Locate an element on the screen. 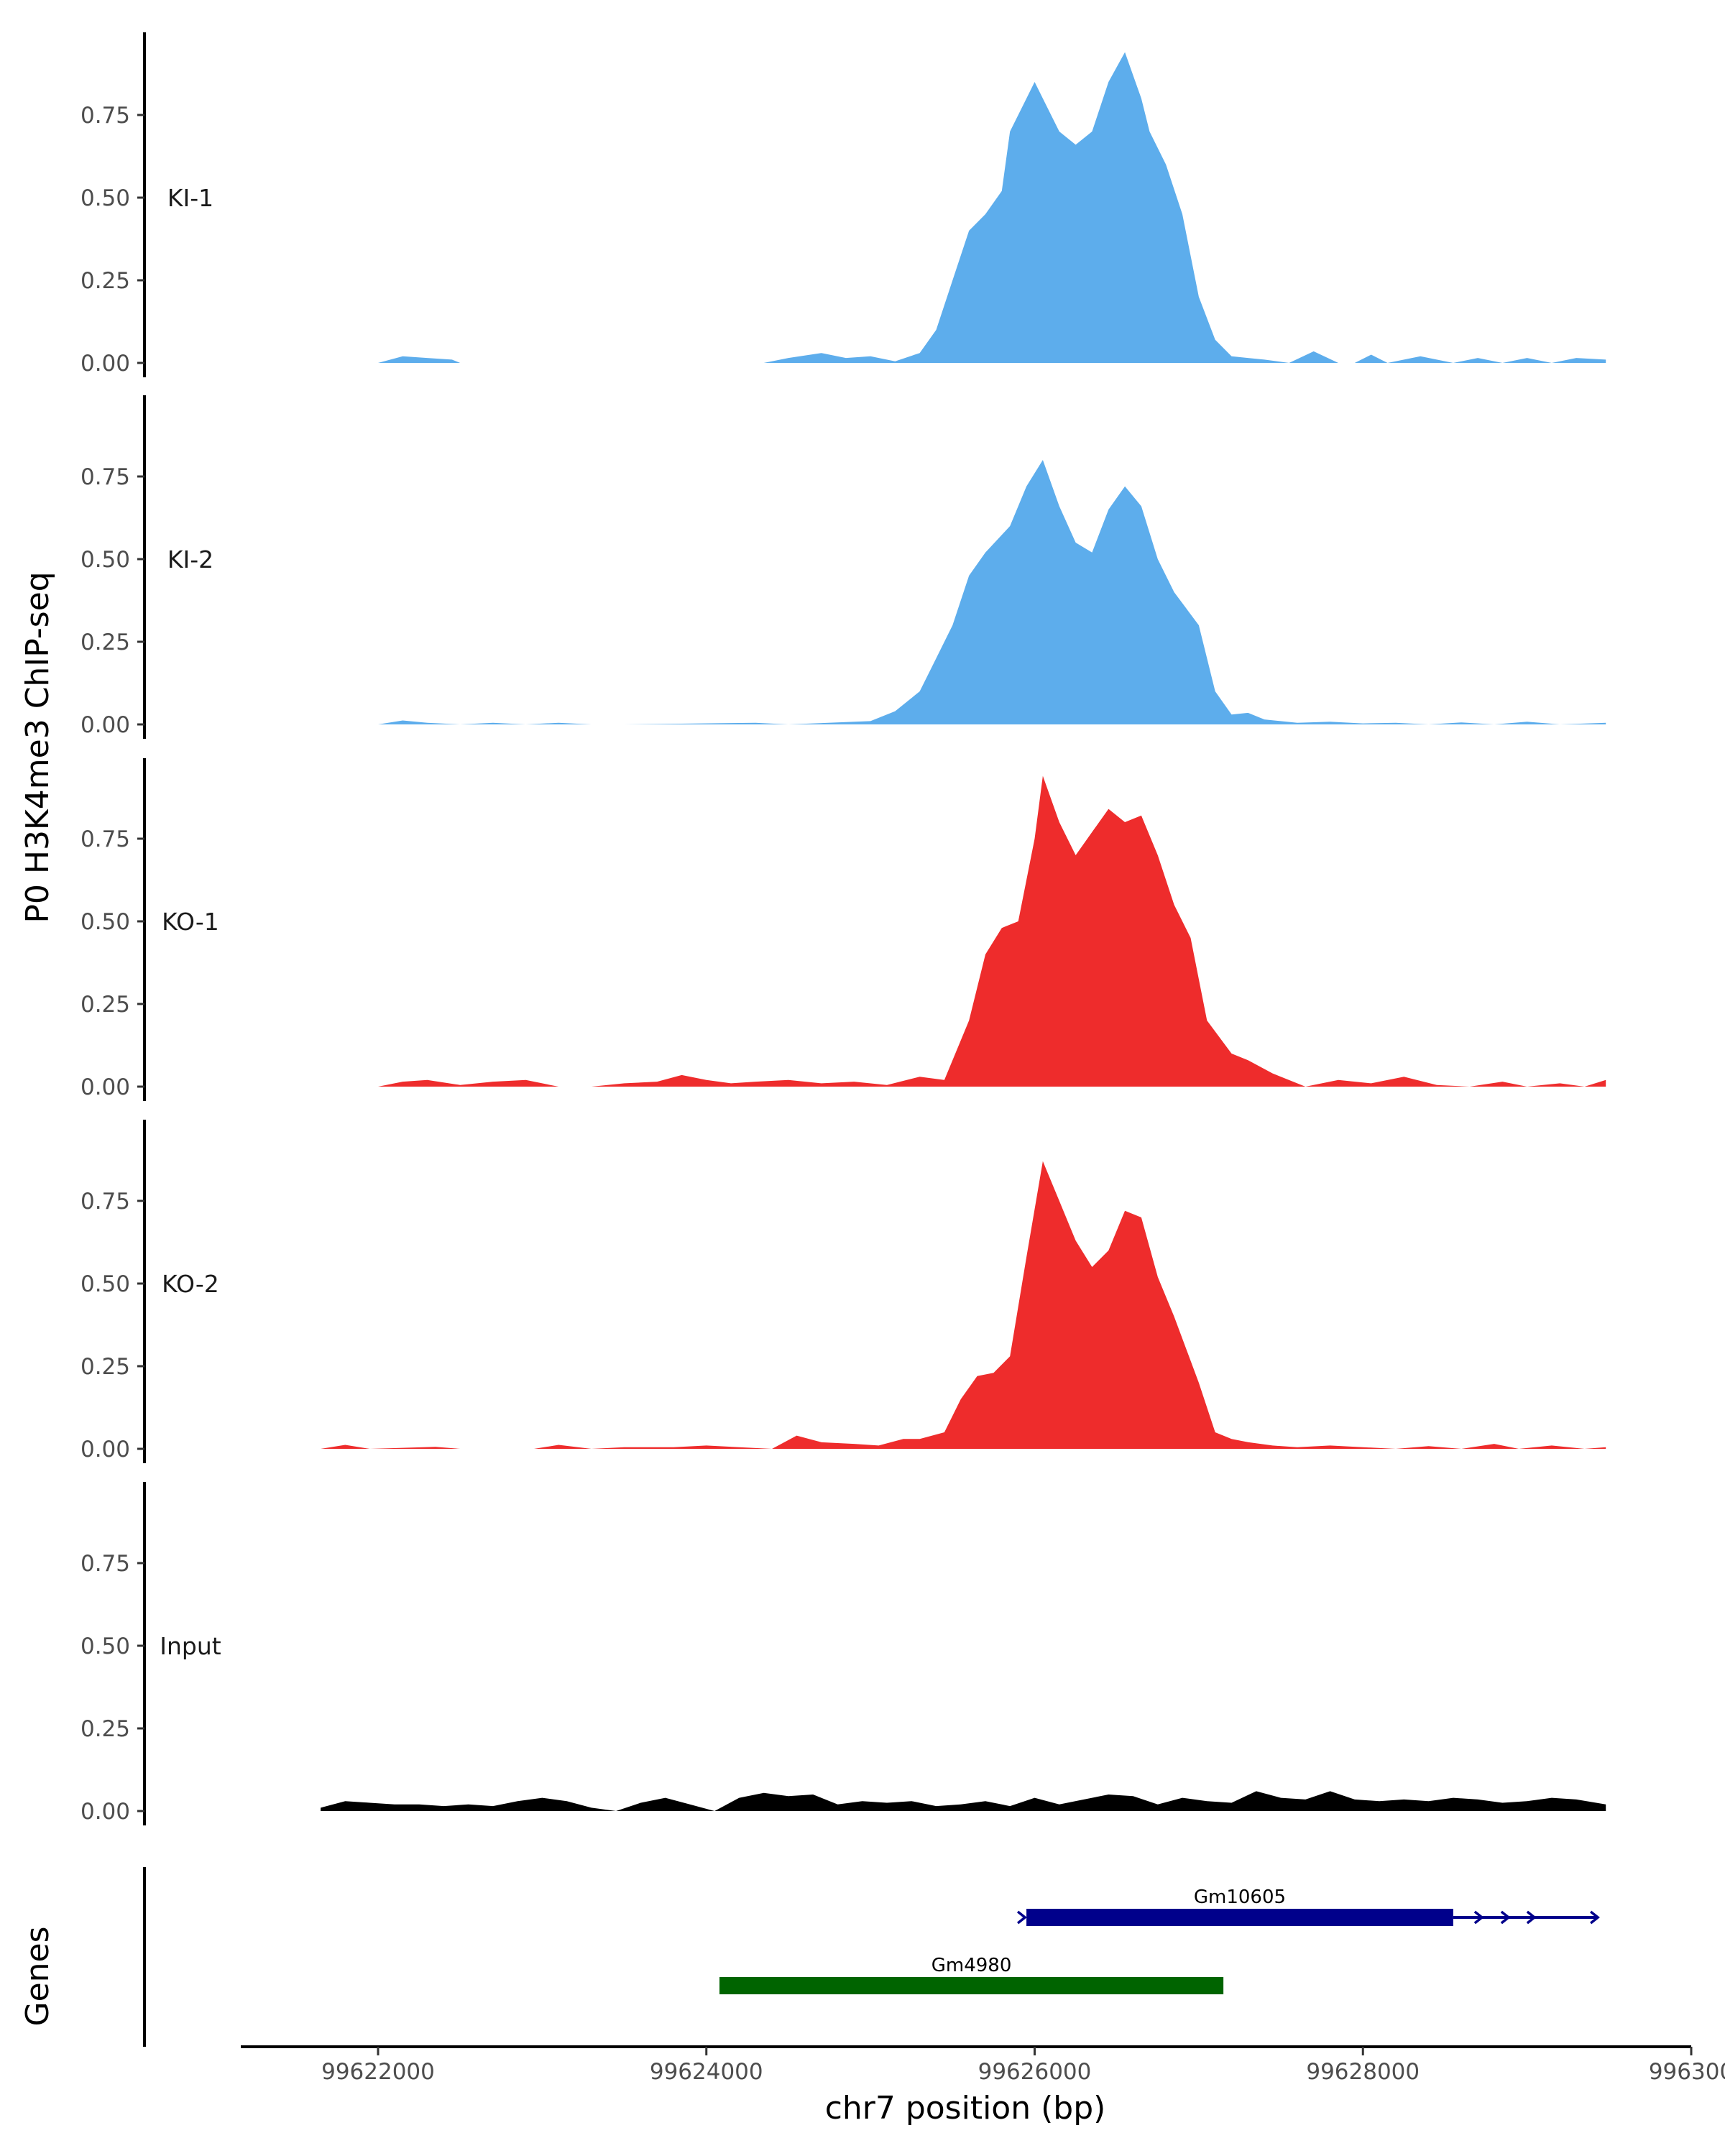 The width and height of the screenshot is (1725, 2156). track-panel-ko-2: 0.00 0.25 0.50 0.75 KO-2 is located at coordinates (843, 1291).